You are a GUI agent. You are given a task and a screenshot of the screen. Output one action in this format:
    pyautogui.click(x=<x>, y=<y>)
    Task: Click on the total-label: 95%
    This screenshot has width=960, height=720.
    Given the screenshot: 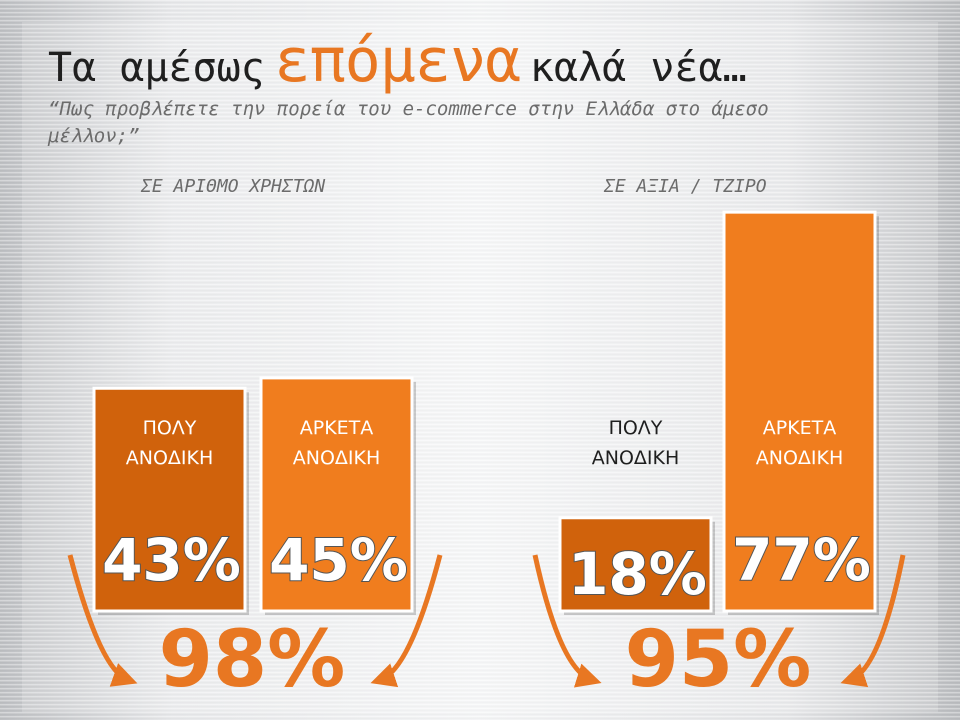 What is the action you would take?
    pyautogui.click(x=718, y=660)
    